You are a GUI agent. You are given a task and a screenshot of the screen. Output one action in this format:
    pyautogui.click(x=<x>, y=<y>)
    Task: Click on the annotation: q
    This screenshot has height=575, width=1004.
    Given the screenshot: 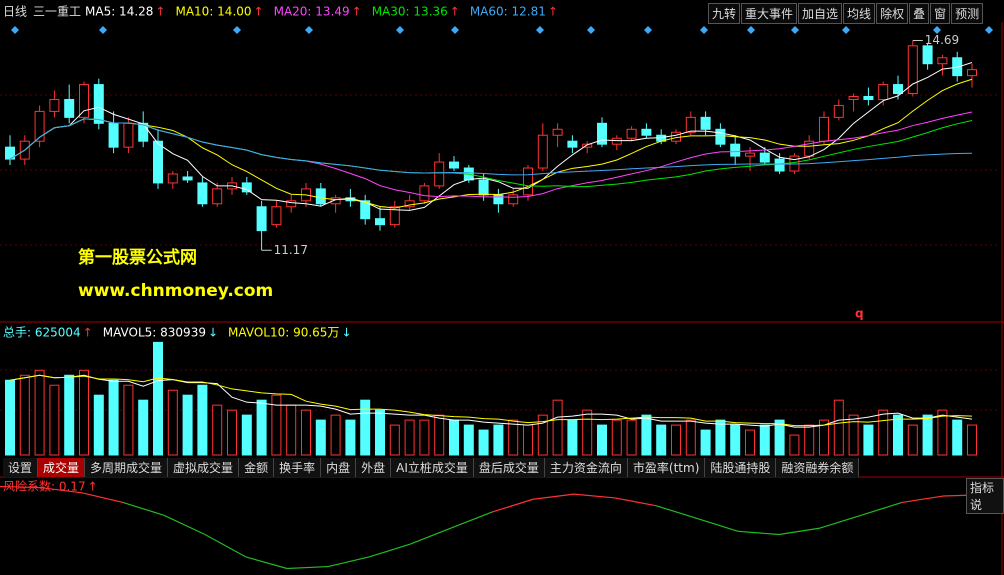 What is the action you would take?
    pyautogui.click(x=859, y=314)
    